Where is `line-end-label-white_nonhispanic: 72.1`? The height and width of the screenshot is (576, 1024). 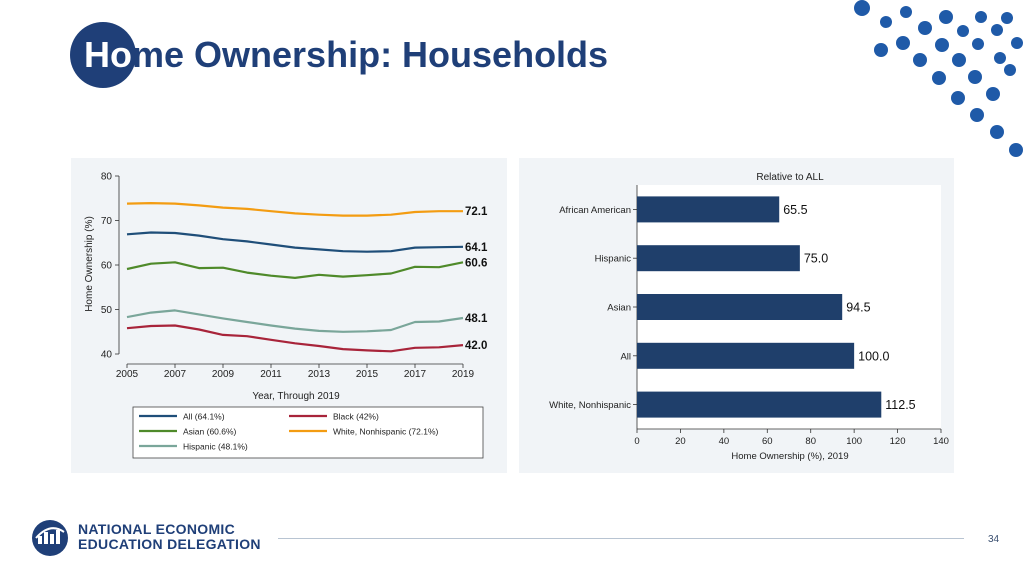
line-end-label-white_nonhispanic: 72.1 is located at coordinates (476, 212).